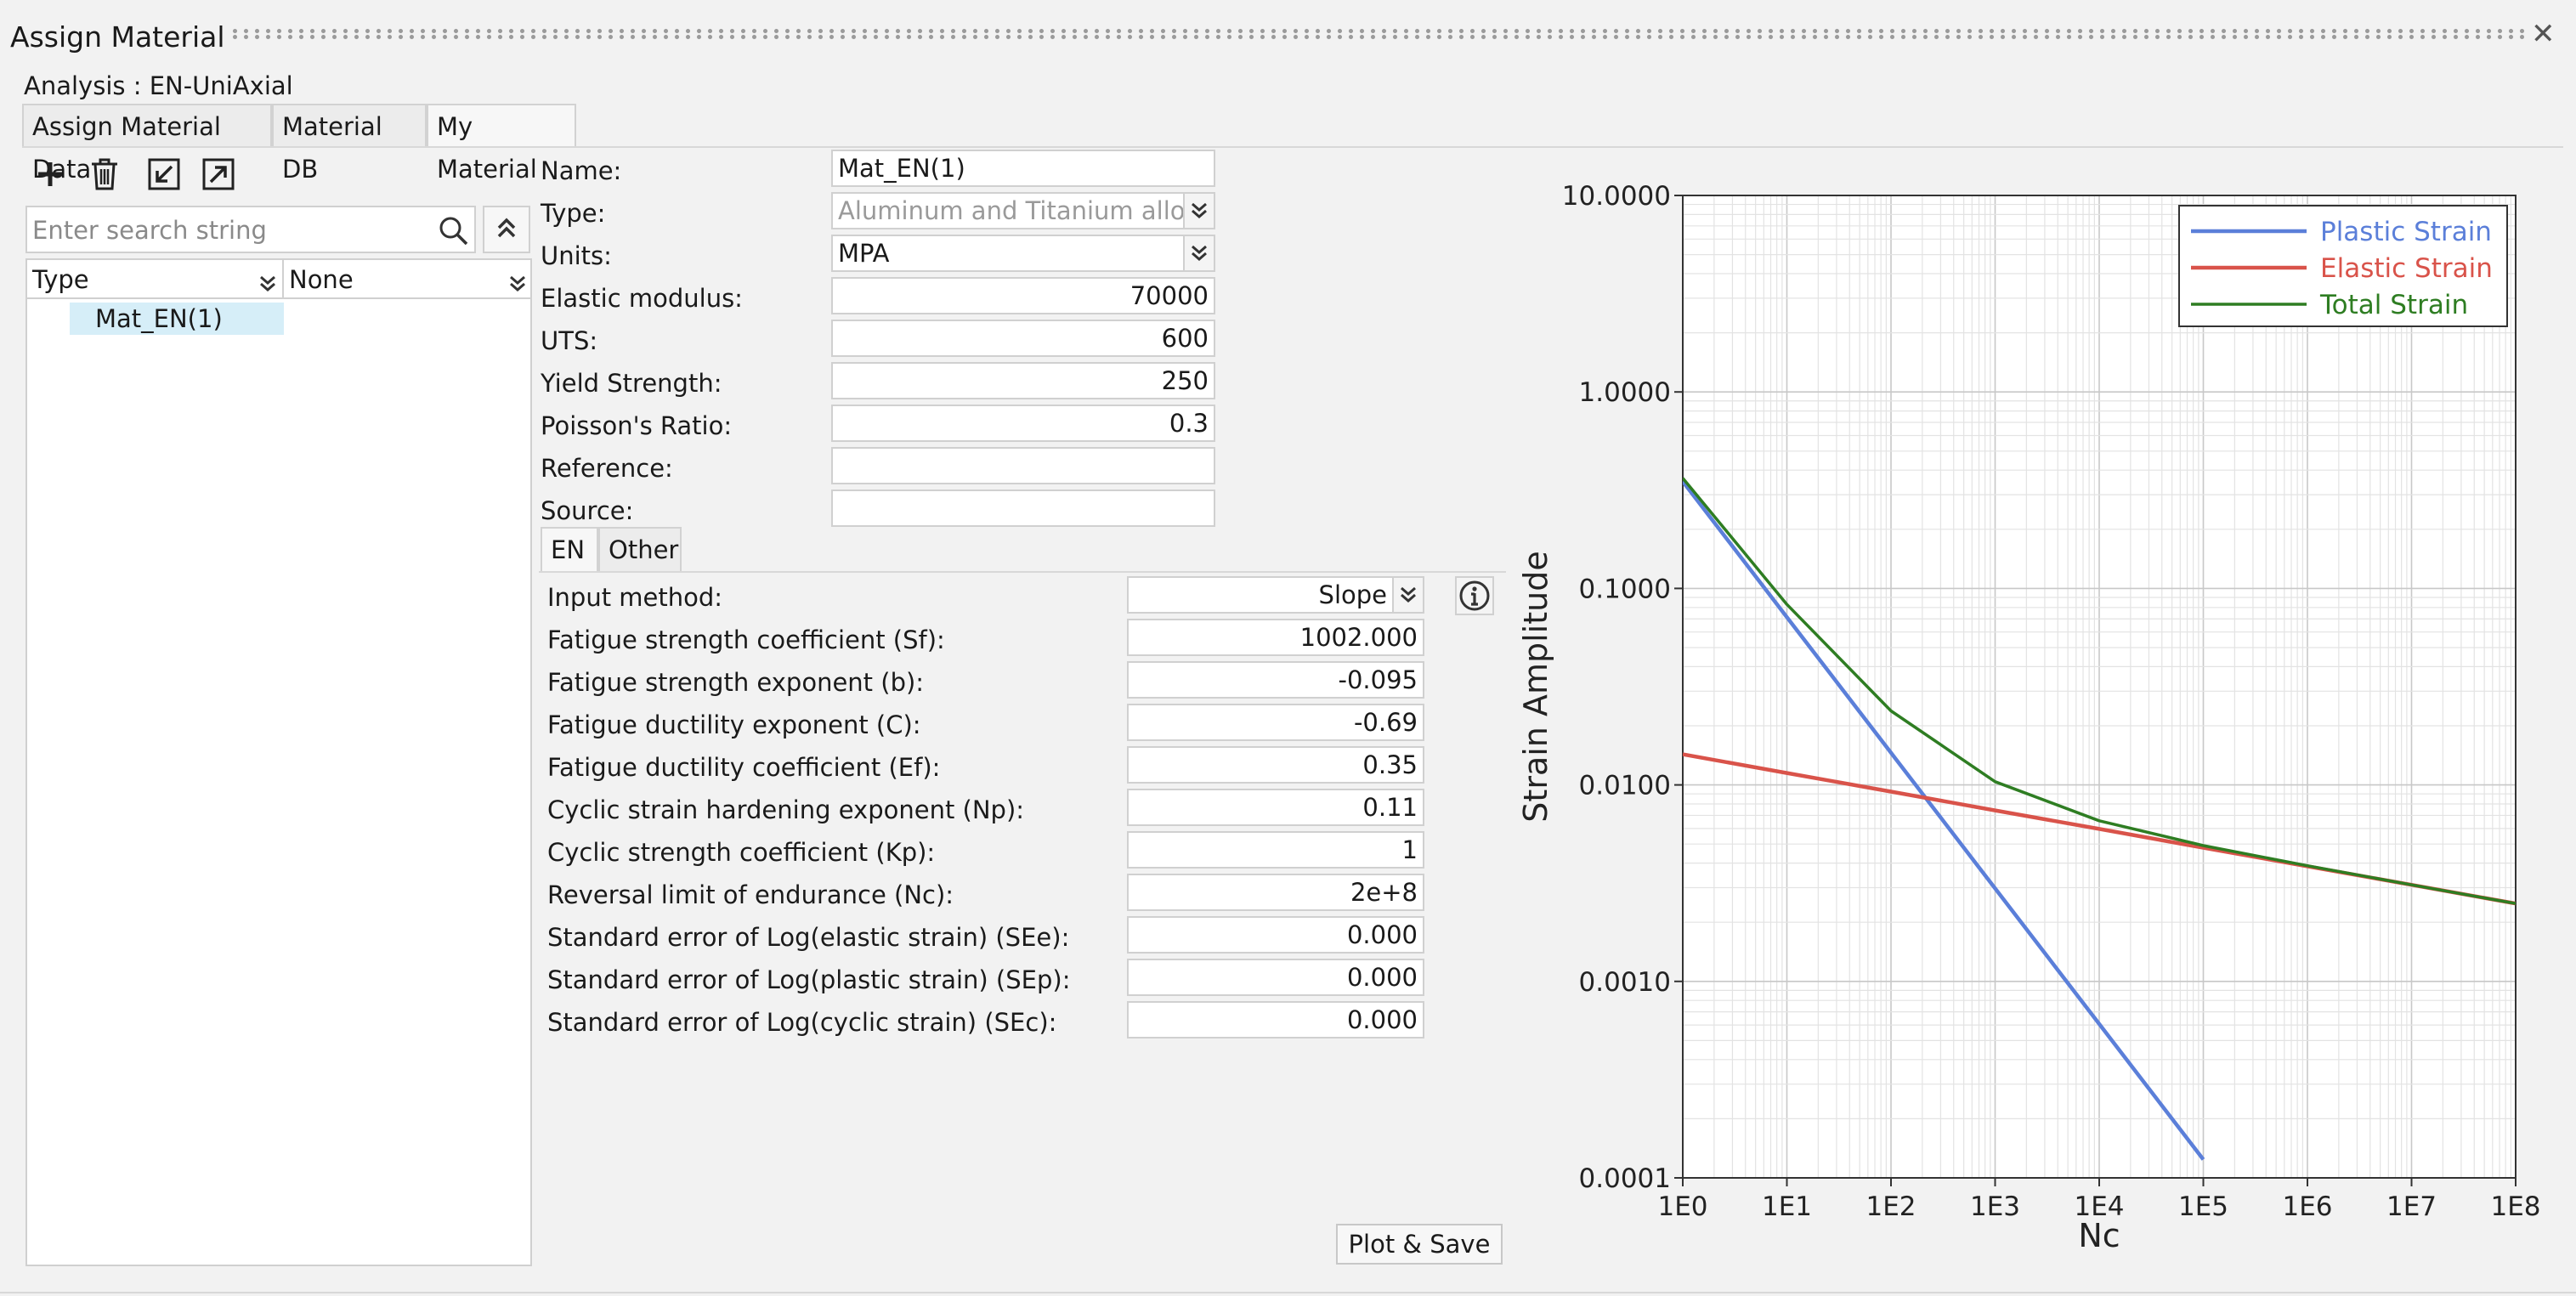  What do you see at coordinates (1890, 1206) in the screenshot?
I see `x-tick-label: 1E2` at bounding box center [1890, 1206].